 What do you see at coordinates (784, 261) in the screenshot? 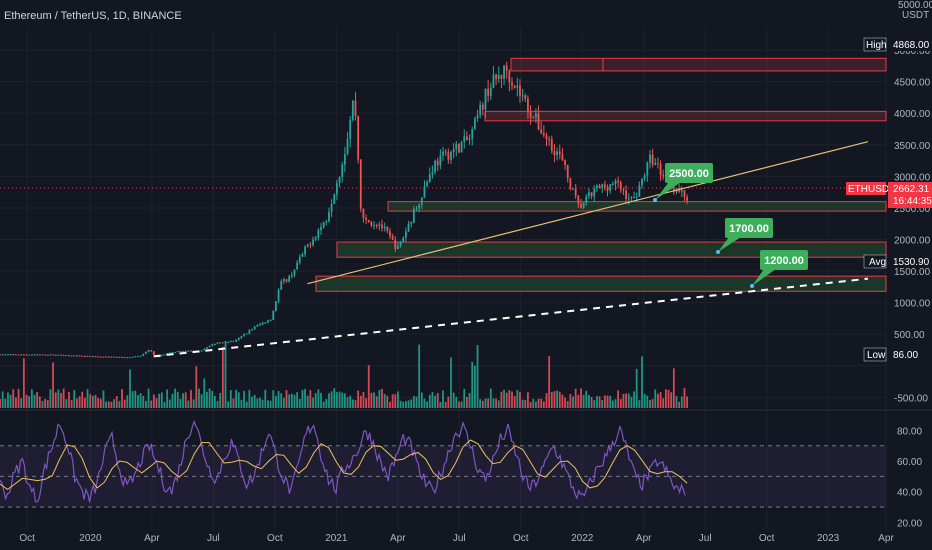
I see `callout-label: 1200.00` at bounding box center [784, 261].